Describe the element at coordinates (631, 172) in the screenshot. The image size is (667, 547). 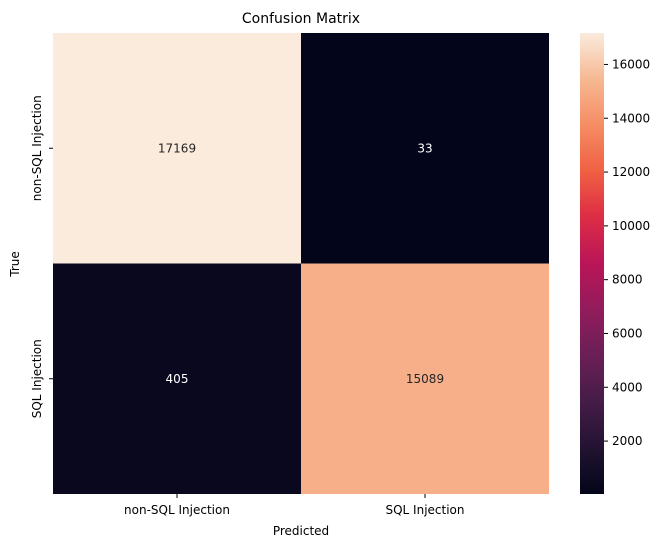
I see `colorbar-tick-label: 12000` at that location.